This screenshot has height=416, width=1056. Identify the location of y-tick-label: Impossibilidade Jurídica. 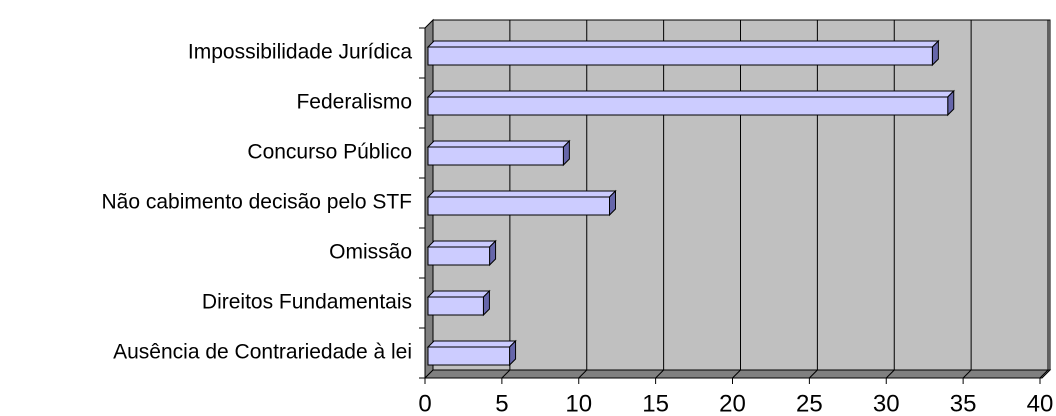
(300, 52).